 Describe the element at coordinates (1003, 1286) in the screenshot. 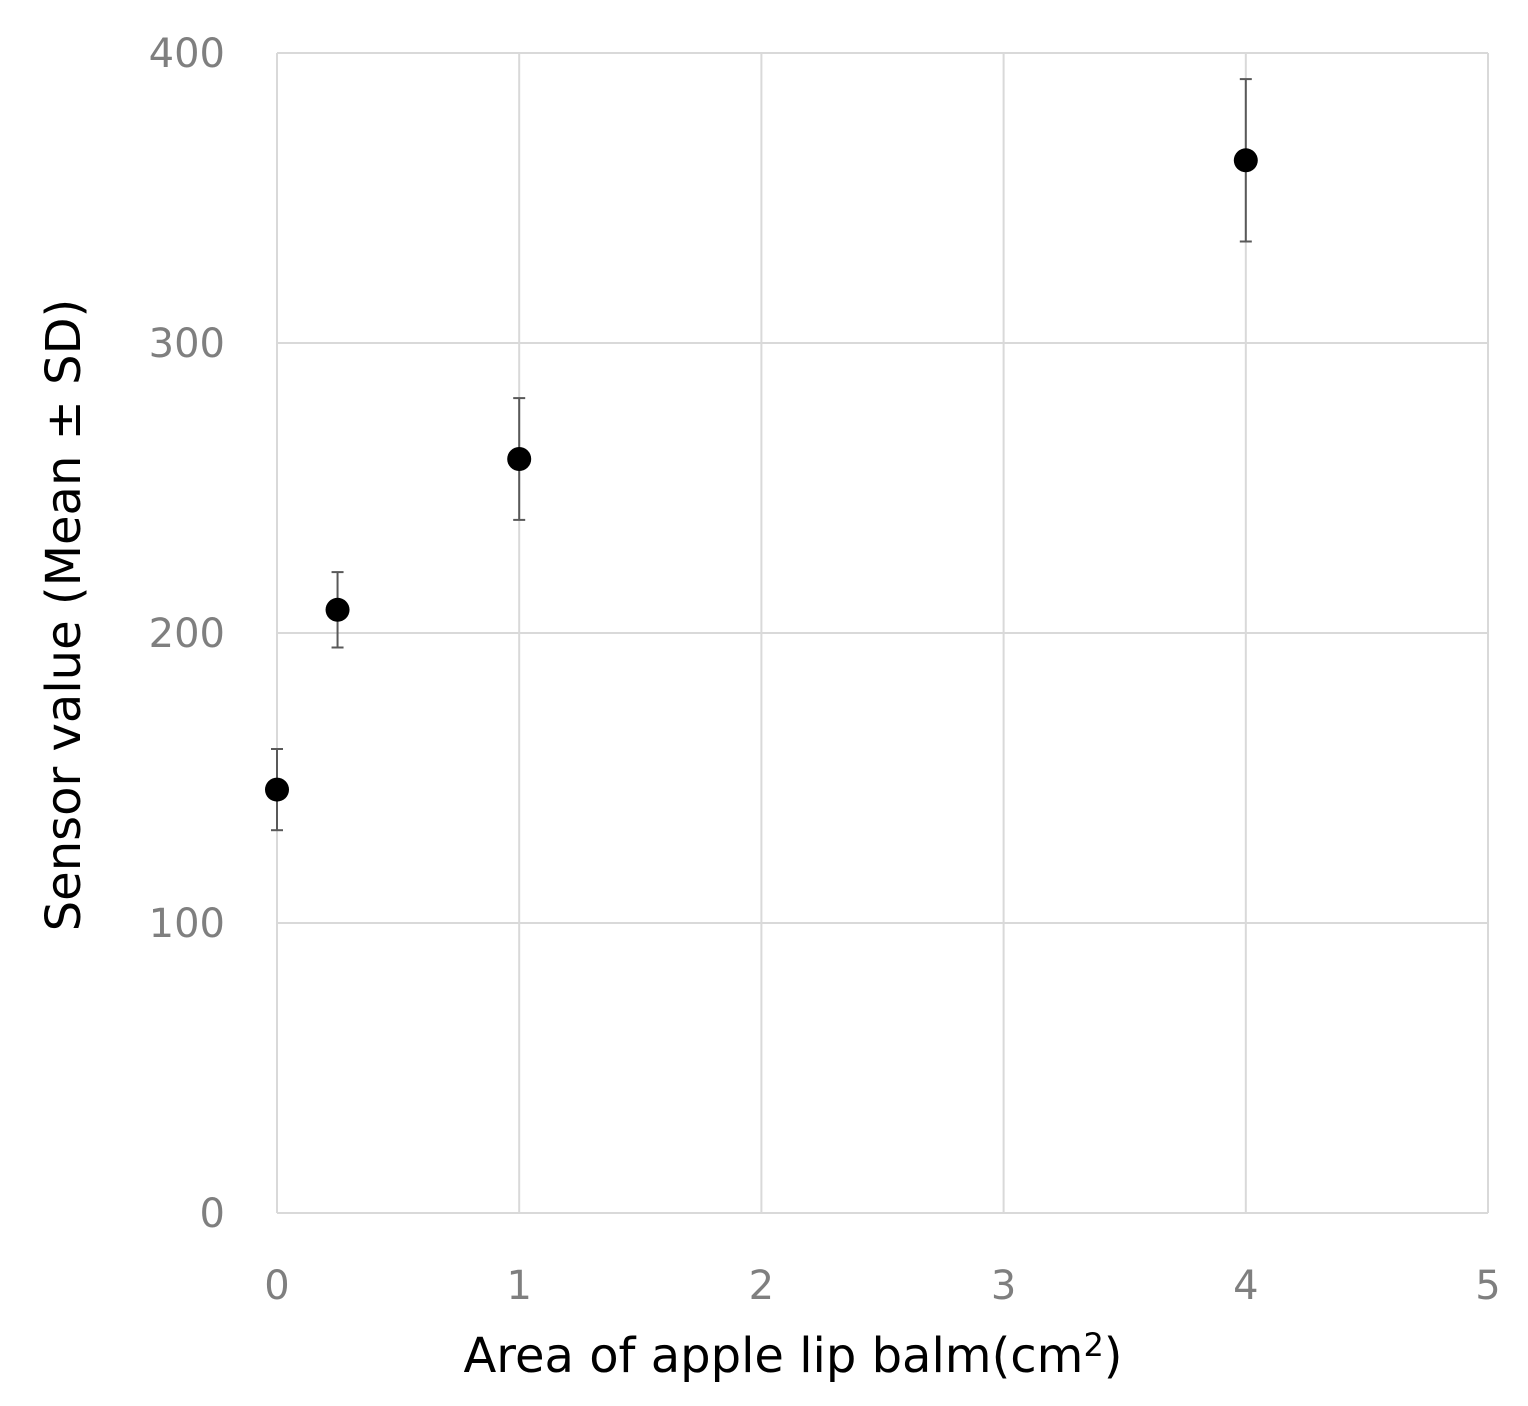

I see `x-tick-label: 3` at that location.